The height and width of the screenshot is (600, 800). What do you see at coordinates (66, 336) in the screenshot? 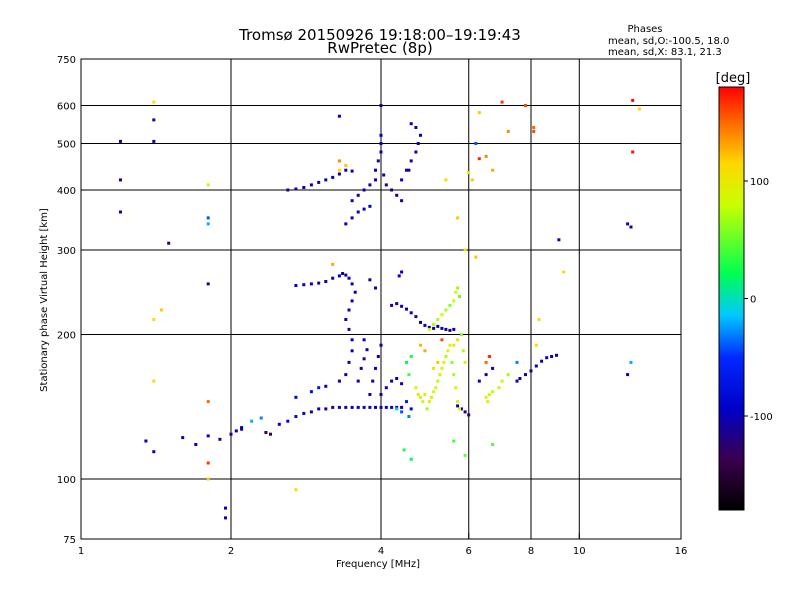
I see `y-tick-label: 200` at bounding box center [66, 336].